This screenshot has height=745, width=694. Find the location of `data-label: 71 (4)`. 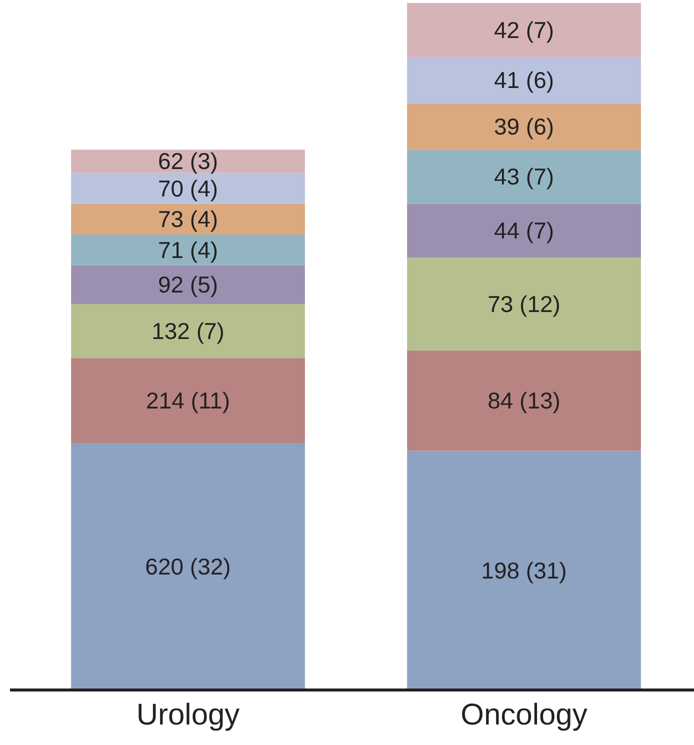

data-label: 71 (4) is located at coordinates (188, 250).